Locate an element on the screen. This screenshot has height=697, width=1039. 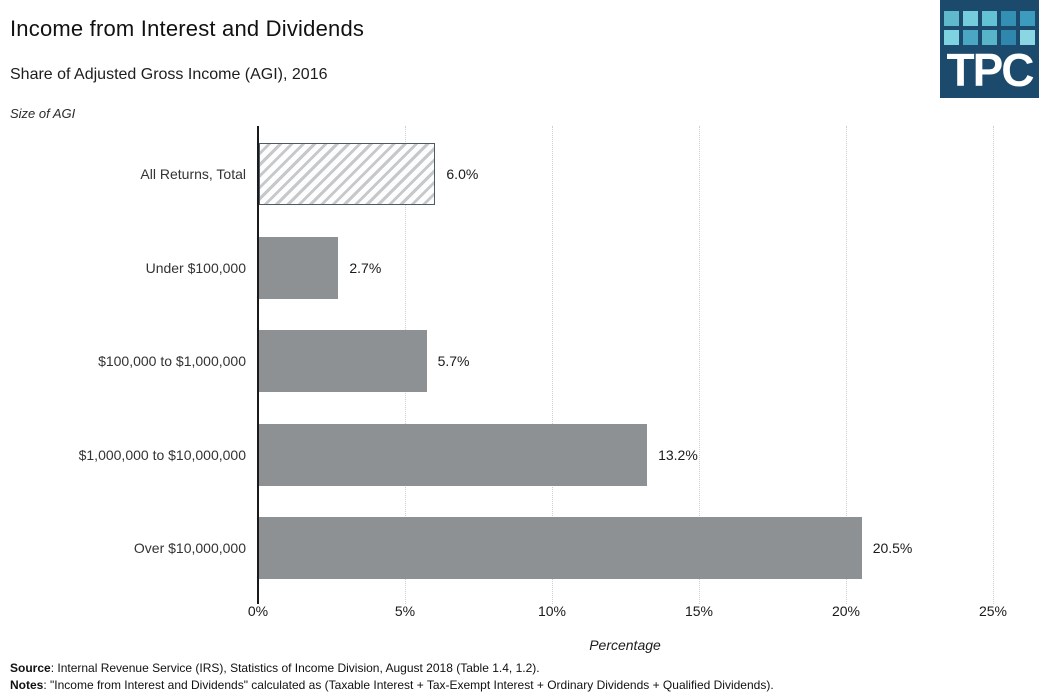
notes-label: Notes is located at coordinates (27, 685).